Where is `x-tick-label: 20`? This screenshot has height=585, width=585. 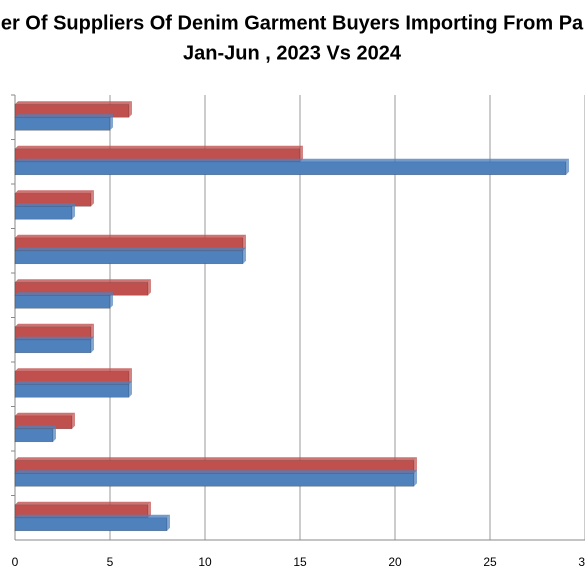 x-tick-label: 20 is located at coordinates (395, 562).